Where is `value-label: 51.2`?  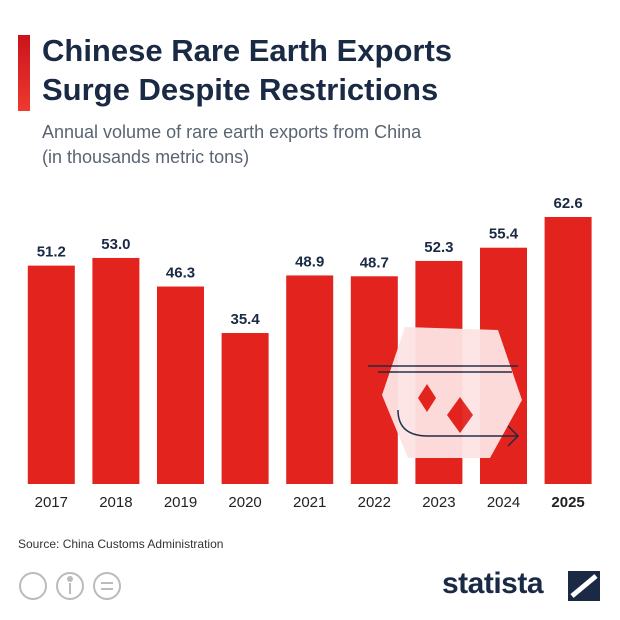
value-label: 51.2 is located at coordinates (51, 252).